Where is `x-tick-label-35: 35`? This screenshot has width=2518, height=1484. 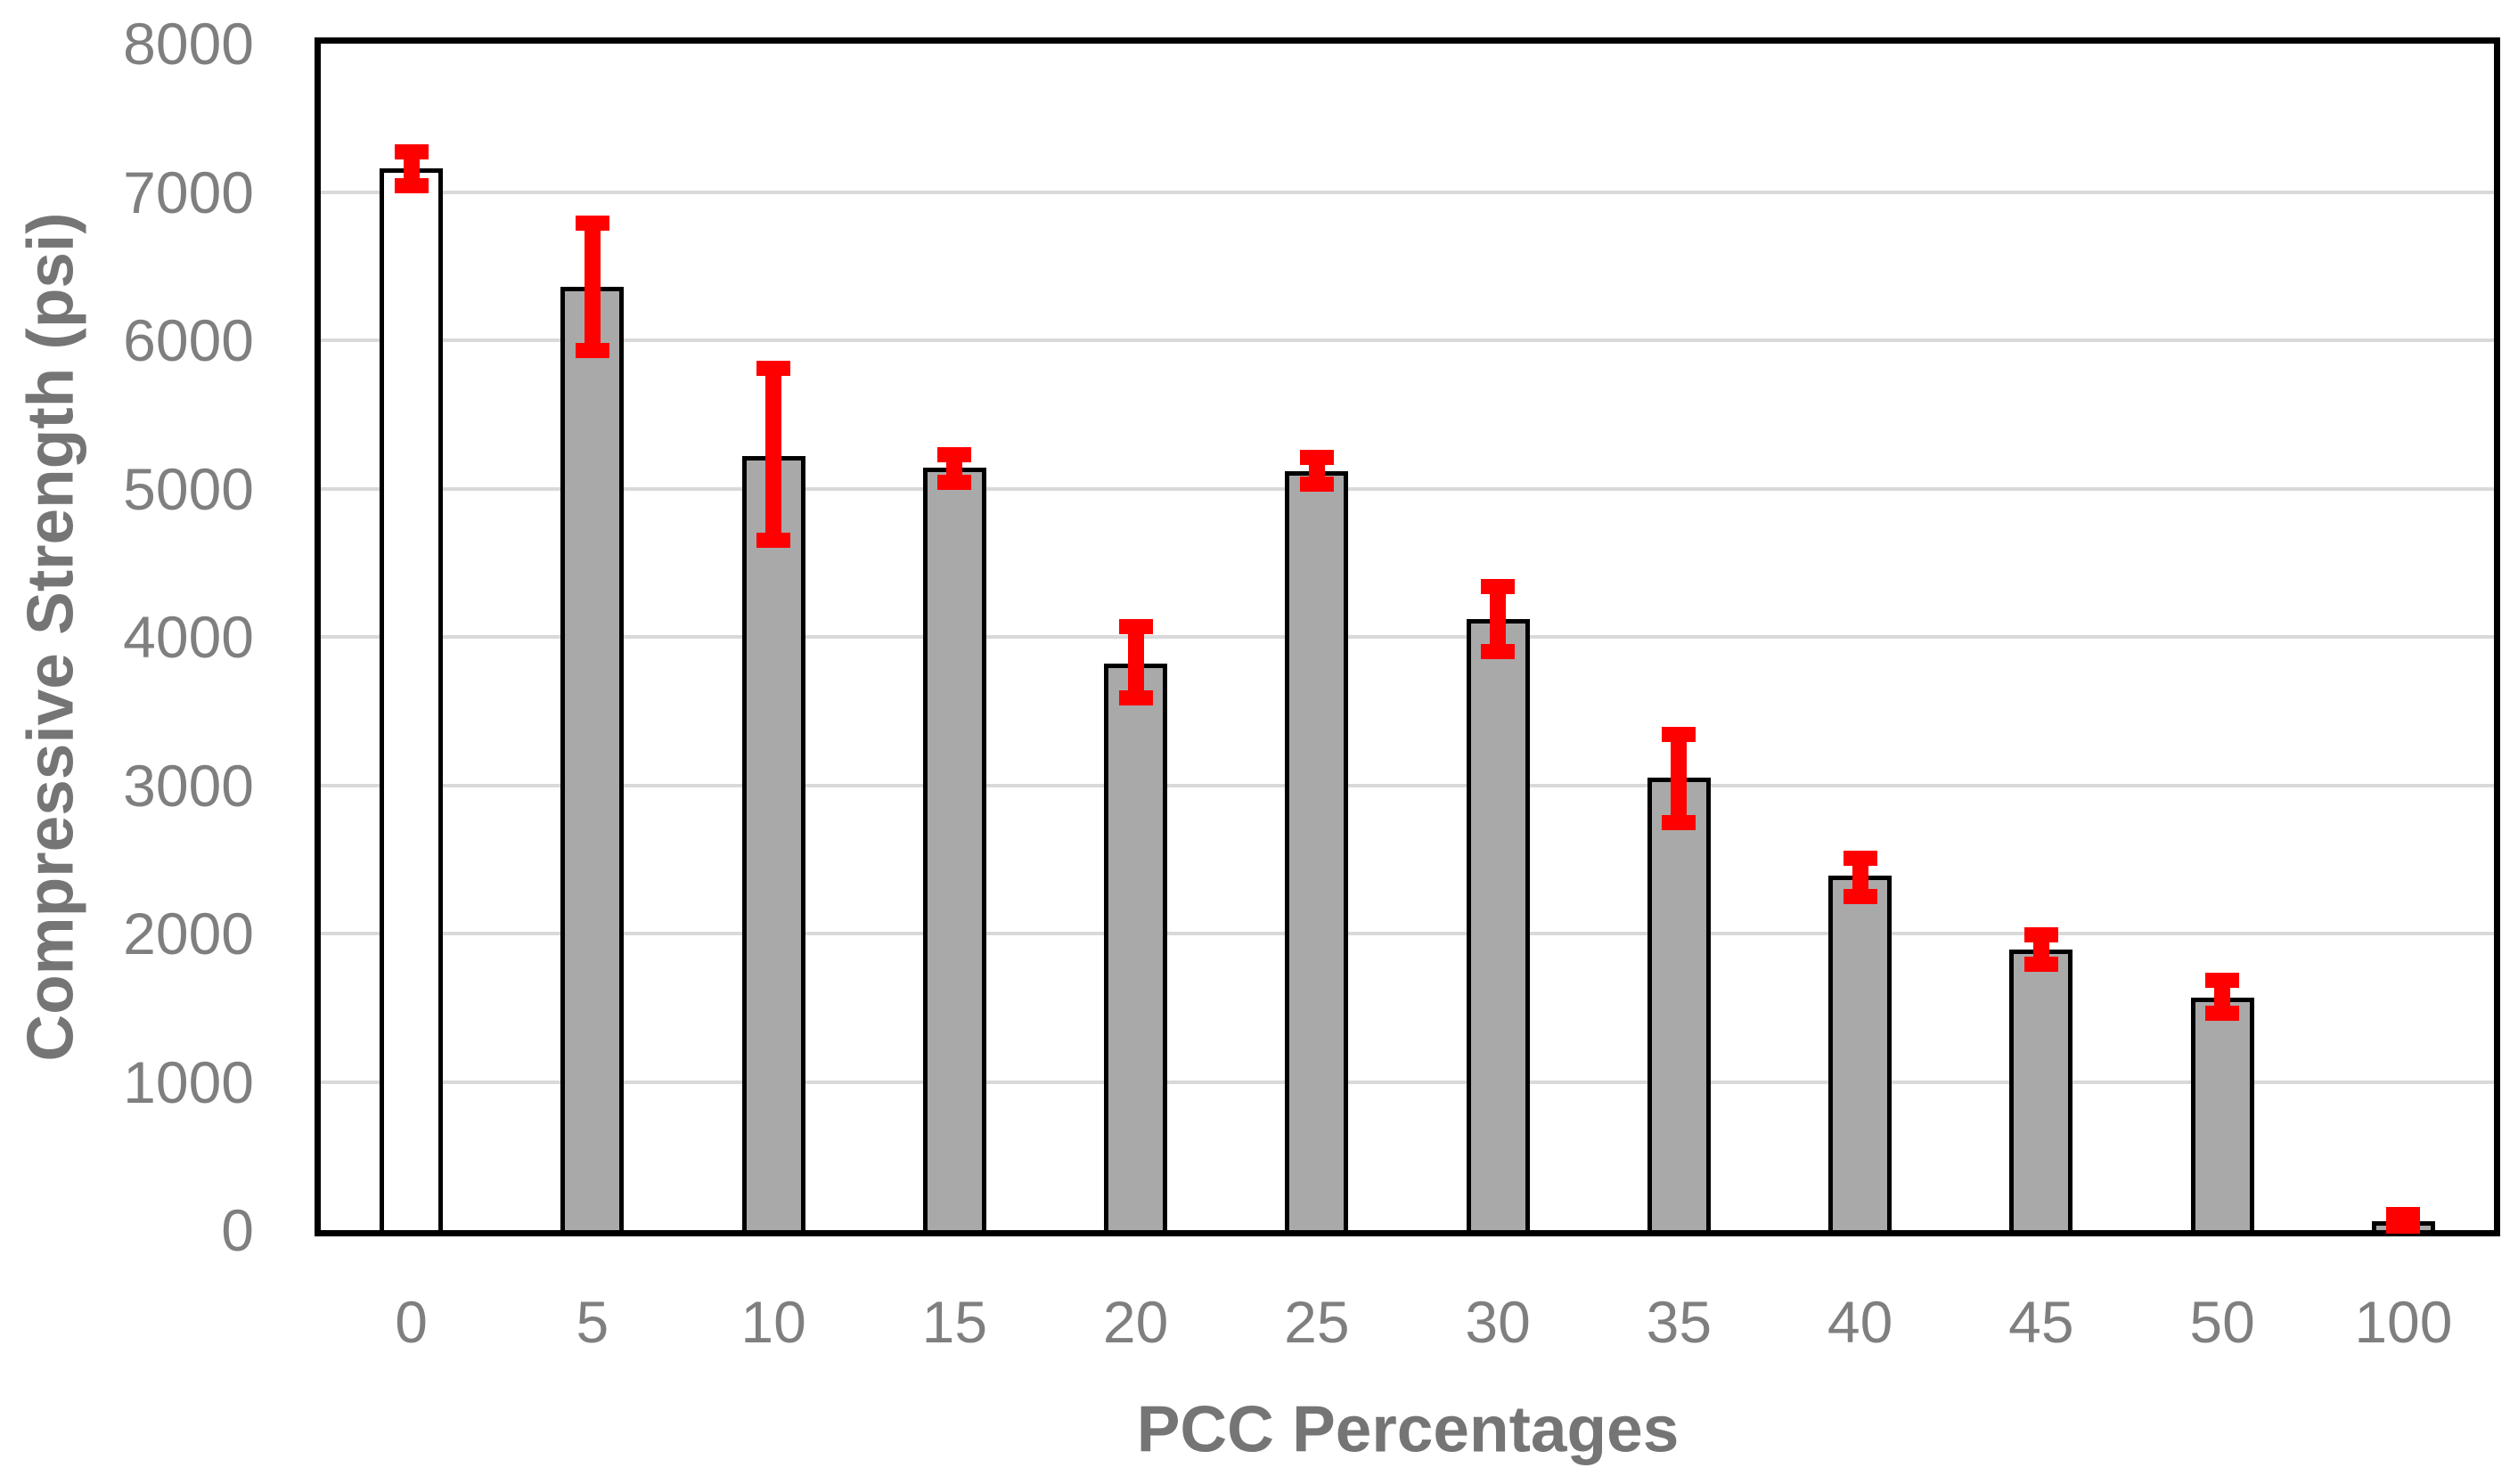 x-tick-label-35: 35 is located at coordinates (1679, 1322).